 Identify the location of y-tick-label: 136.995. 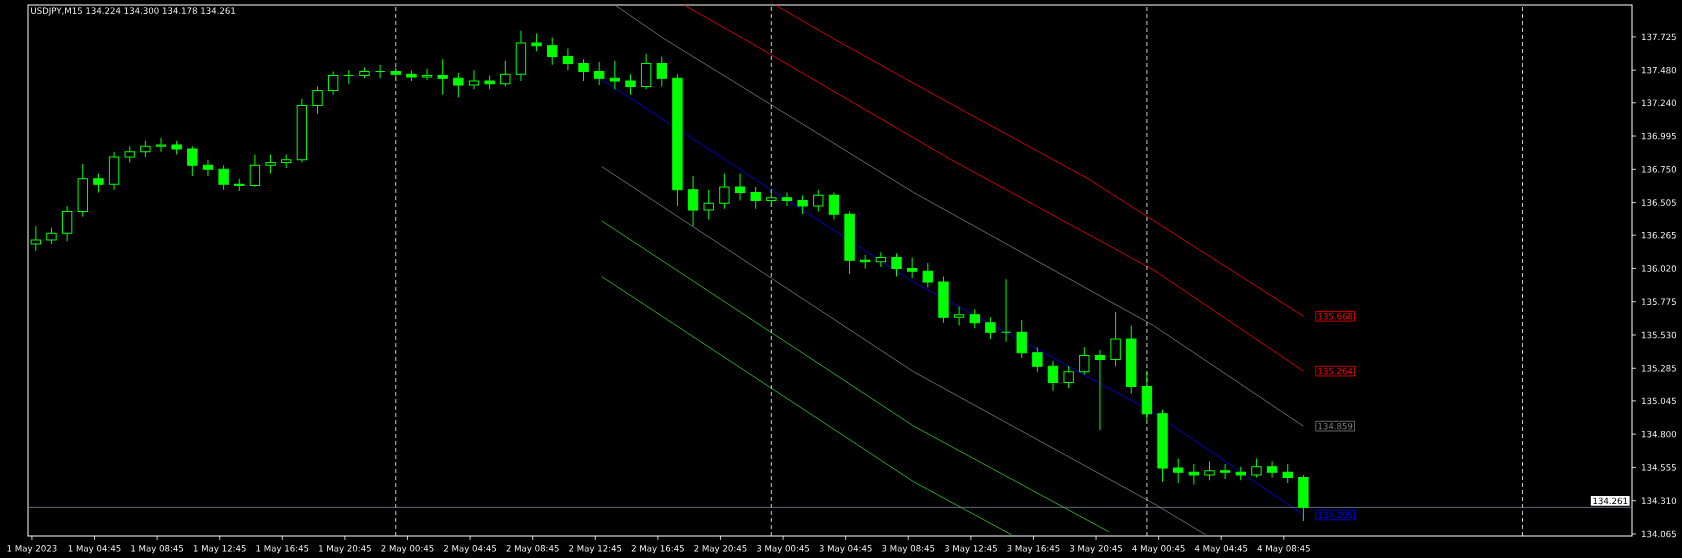
(1659, 136).